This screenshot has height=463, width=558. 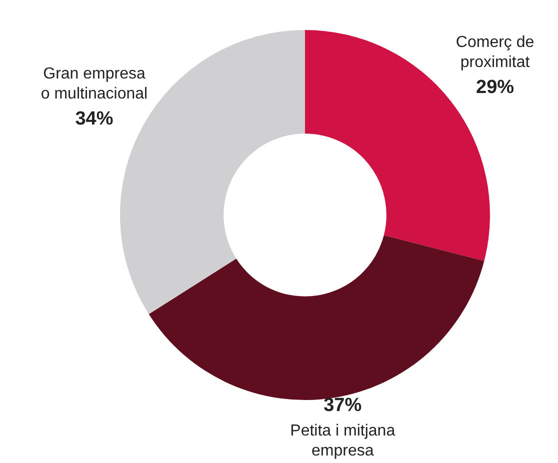 What do you see at coordinates (343, 405) in the screenshot?
I see `data-label: 37%` at bounding box center [343, 405].